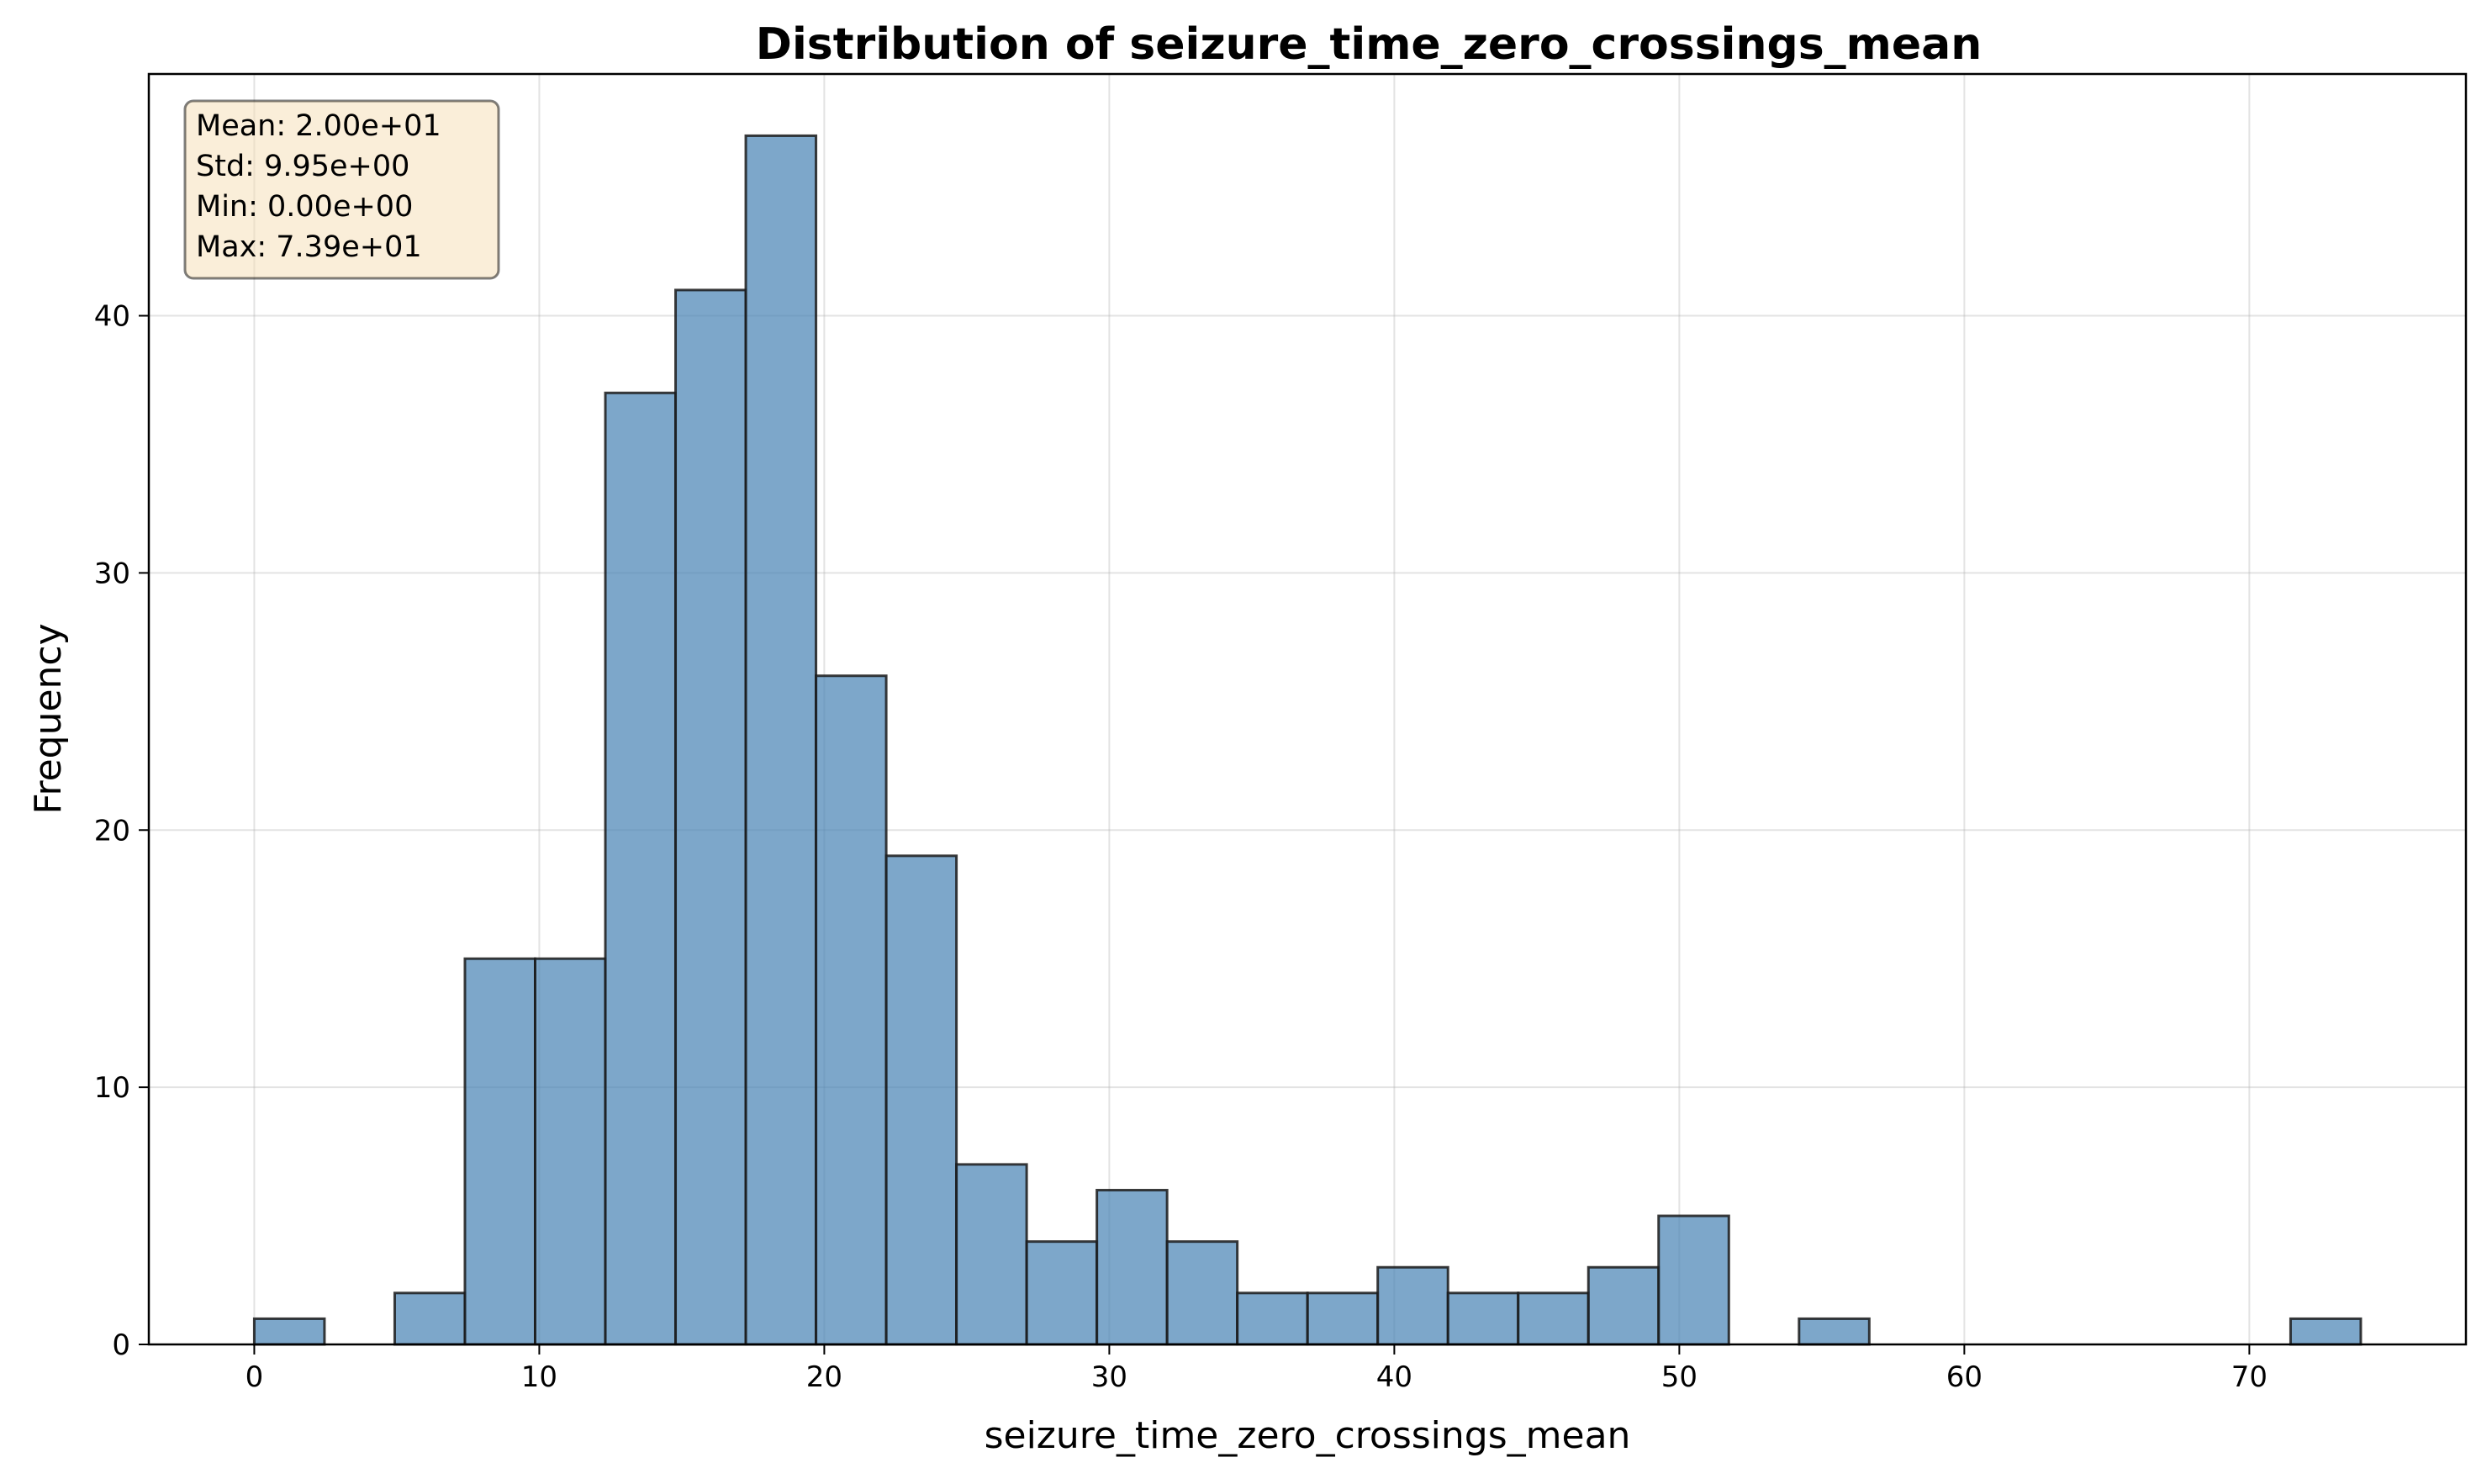 The width and height of the screenshot is (2492, 1484). I want to click on x-tick-label: 10, so click(539, 1377).